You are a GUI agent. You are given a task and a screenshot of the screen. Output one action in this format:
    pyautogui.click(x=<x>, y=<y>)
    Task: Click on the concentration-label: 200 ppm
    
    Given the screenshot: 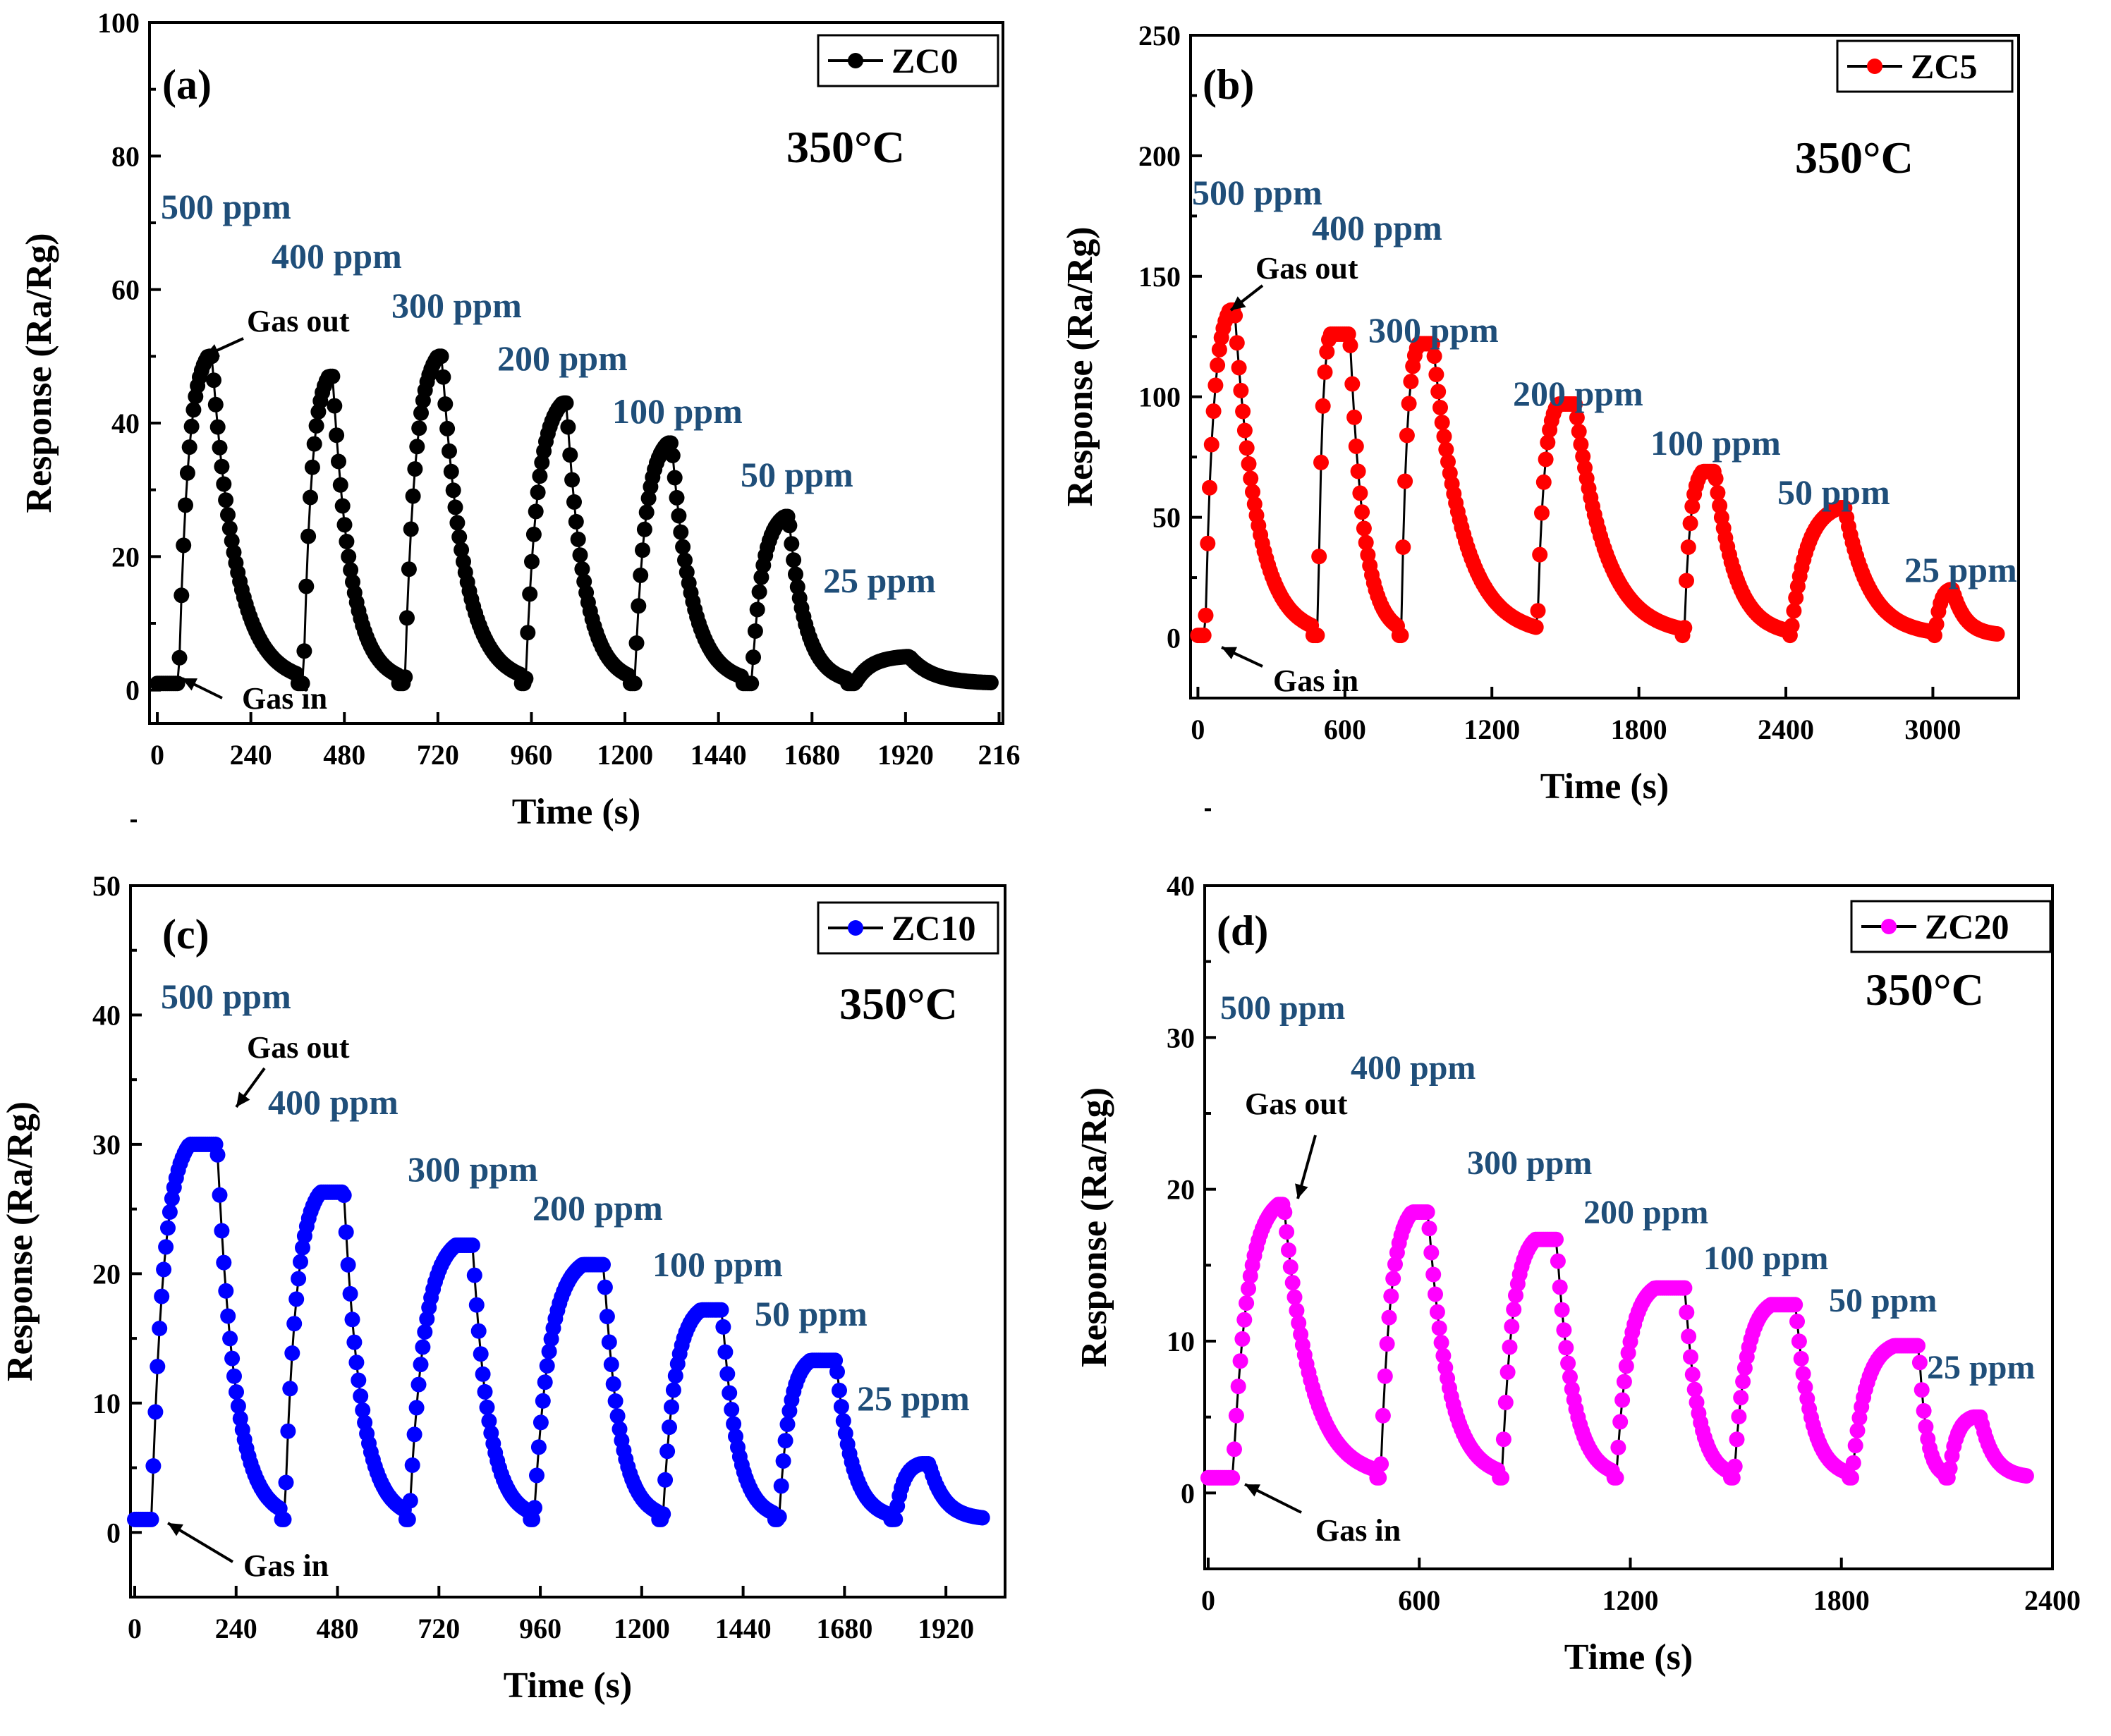 What is the action you would take?
    pyautogui.click(x=1646, y=1213)
    